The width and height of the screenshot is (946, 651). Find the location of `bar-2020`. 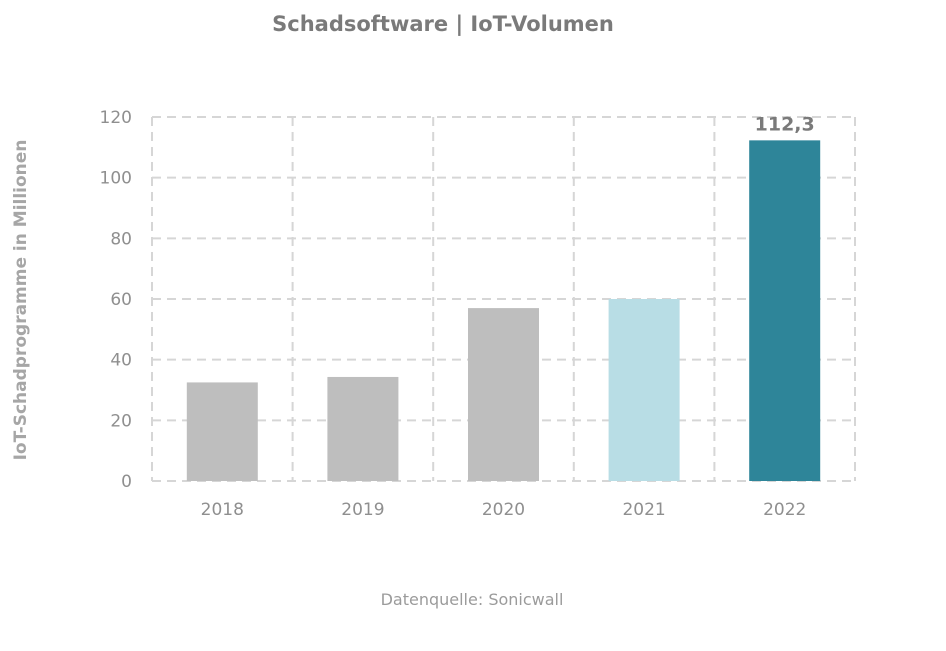

bar-2020 is located at coordinates (503, 394).